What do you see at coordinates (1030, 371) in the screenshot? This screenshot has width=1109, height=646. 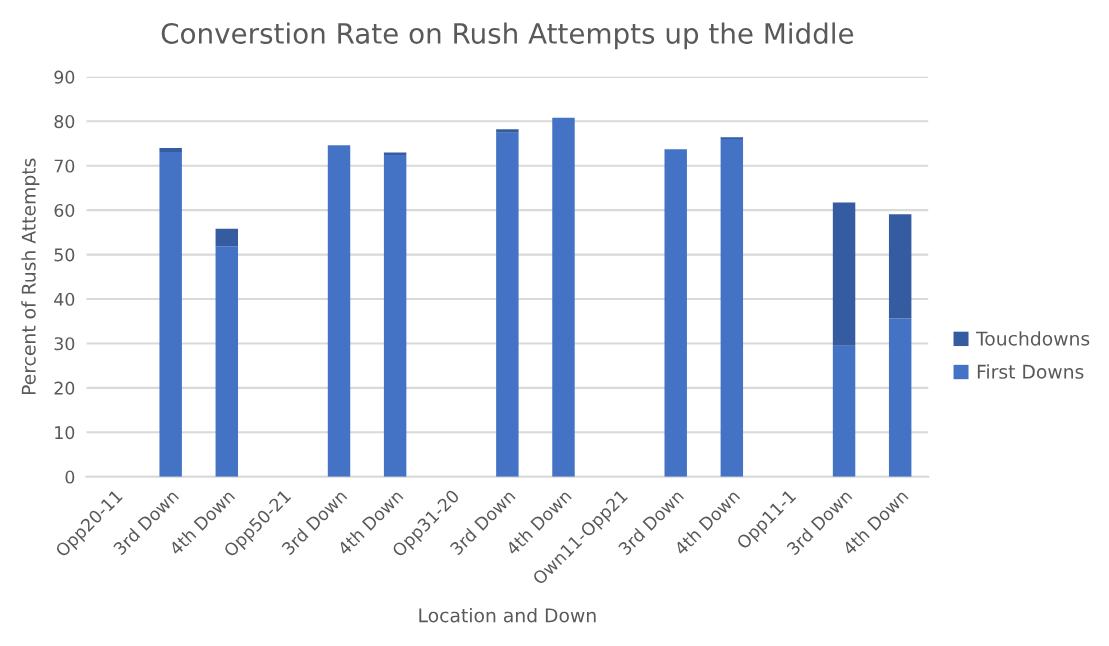 I see `legend-label: First Downs` at bounding box center [1030, 371].